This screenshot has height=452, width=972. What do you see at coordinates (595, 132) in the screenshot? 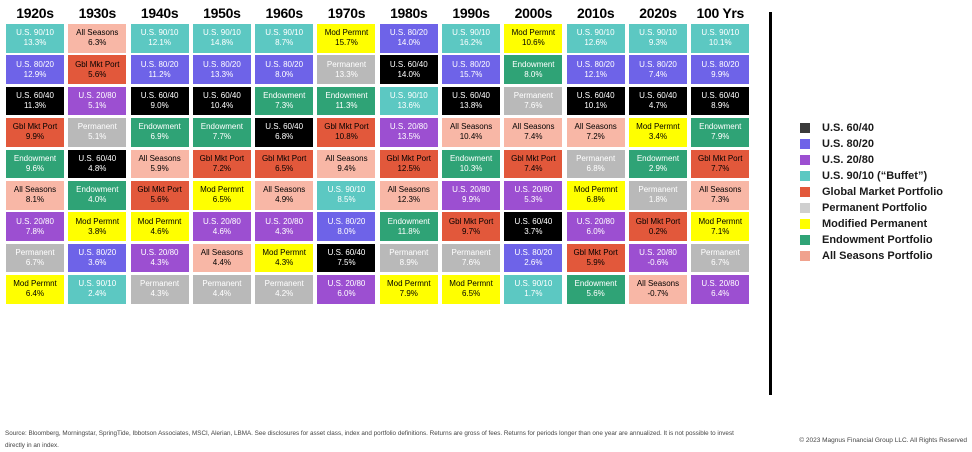
I see `return-cell: All Seasons 7.2%` at bounding box center [595, 132].